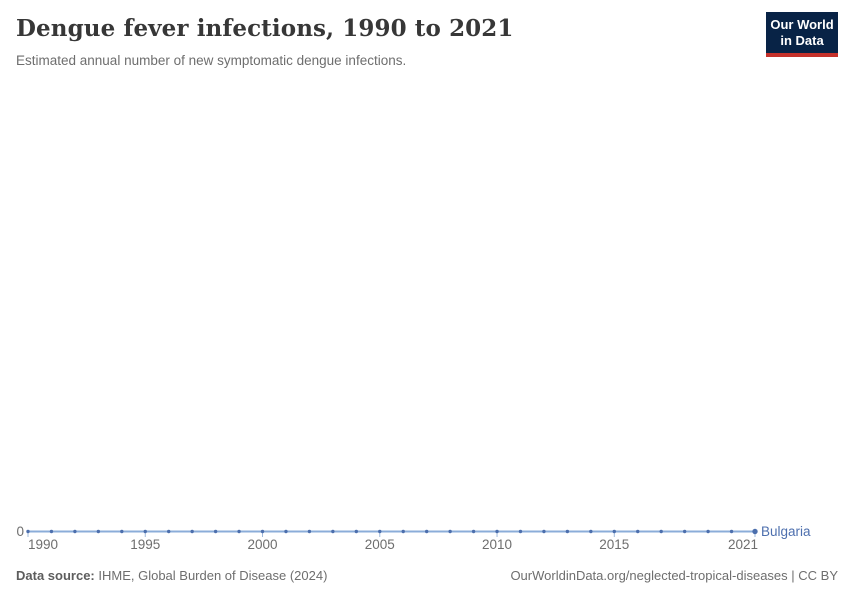  What do you see at coordinates (211, 575) in the screenshot?
I see `data-source-value: IHME, Global Burden of Disease (2024)` at bounding box center [211, 575].